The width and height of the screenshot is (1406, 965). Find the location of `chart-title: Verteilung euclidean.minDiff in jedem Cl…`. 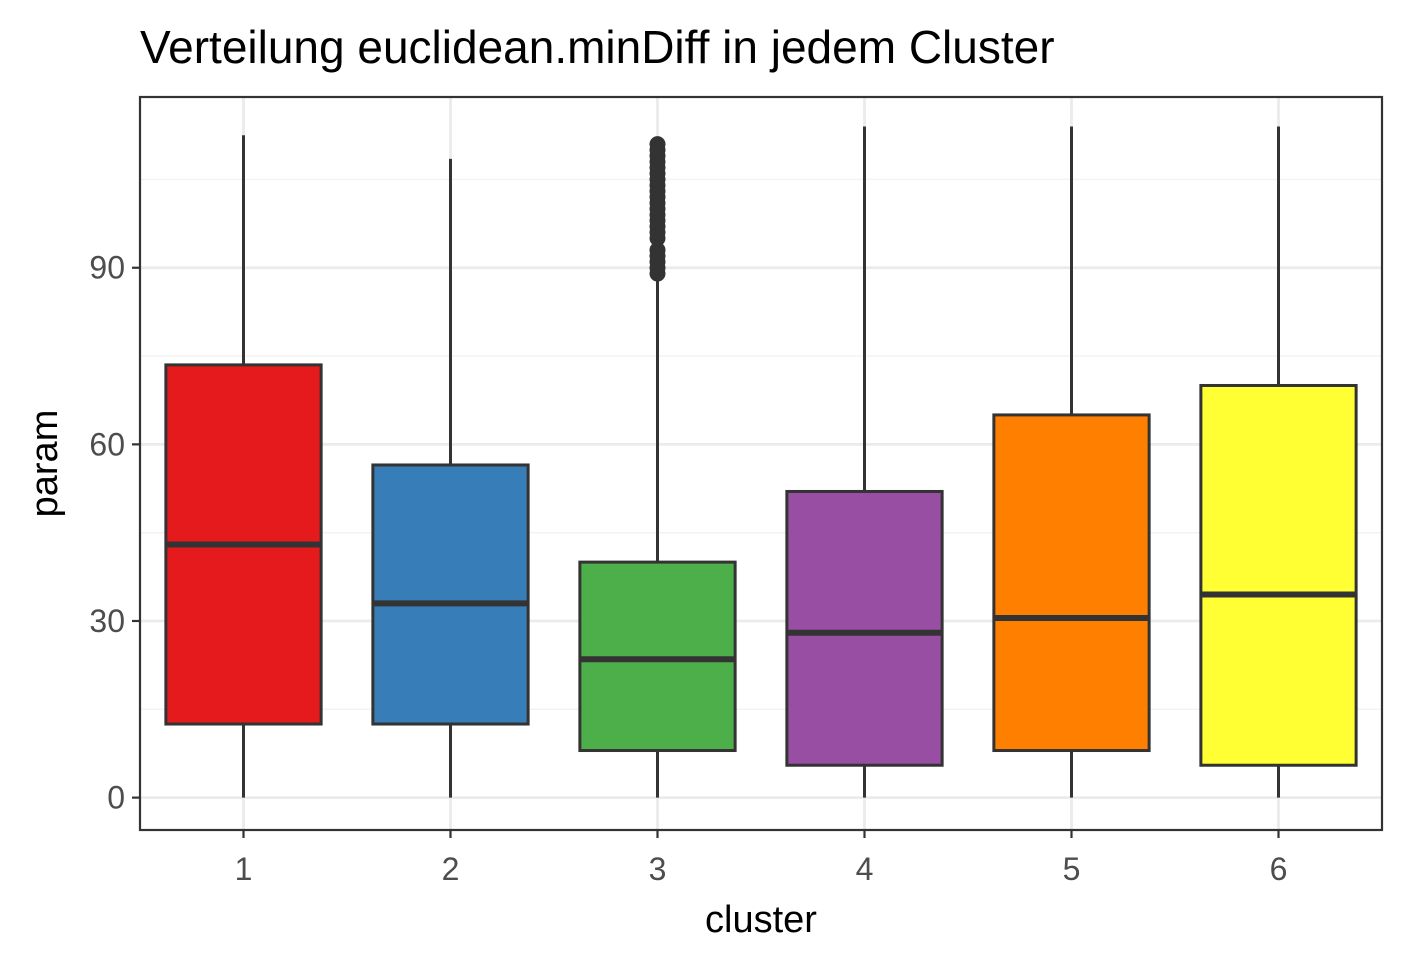

chart-title: Verteilung euclidean.minDiff in jedem Cl… is located at coordinates (597, 47).